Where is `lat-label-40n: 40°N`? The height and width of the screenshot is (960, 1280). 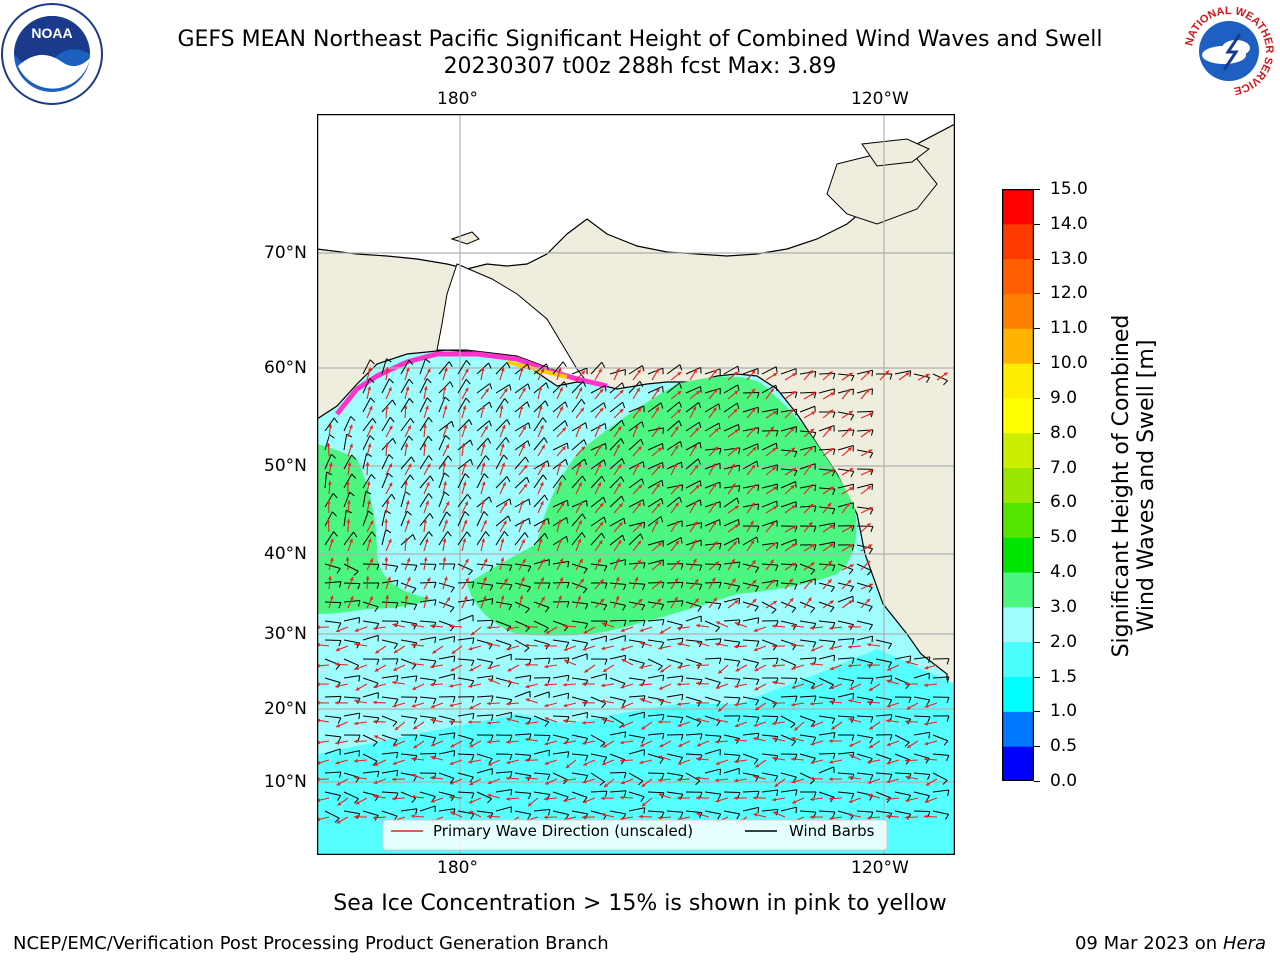
lat-label-40n: 40°N is located at coordinates (285, 554).